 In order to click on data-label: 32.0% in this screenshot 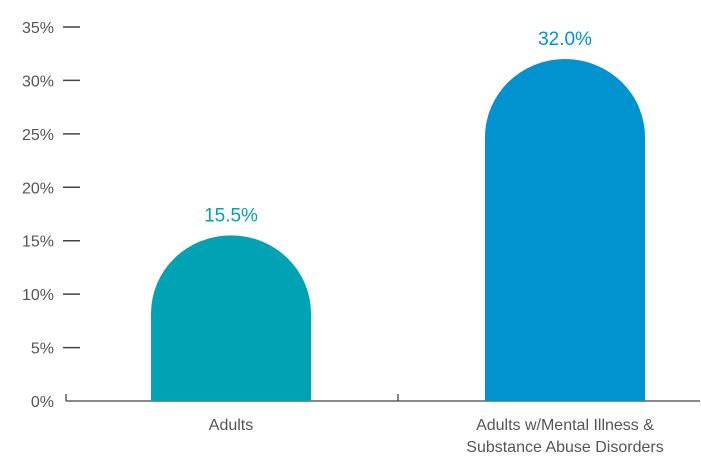, I will do `click(565, 39)`.